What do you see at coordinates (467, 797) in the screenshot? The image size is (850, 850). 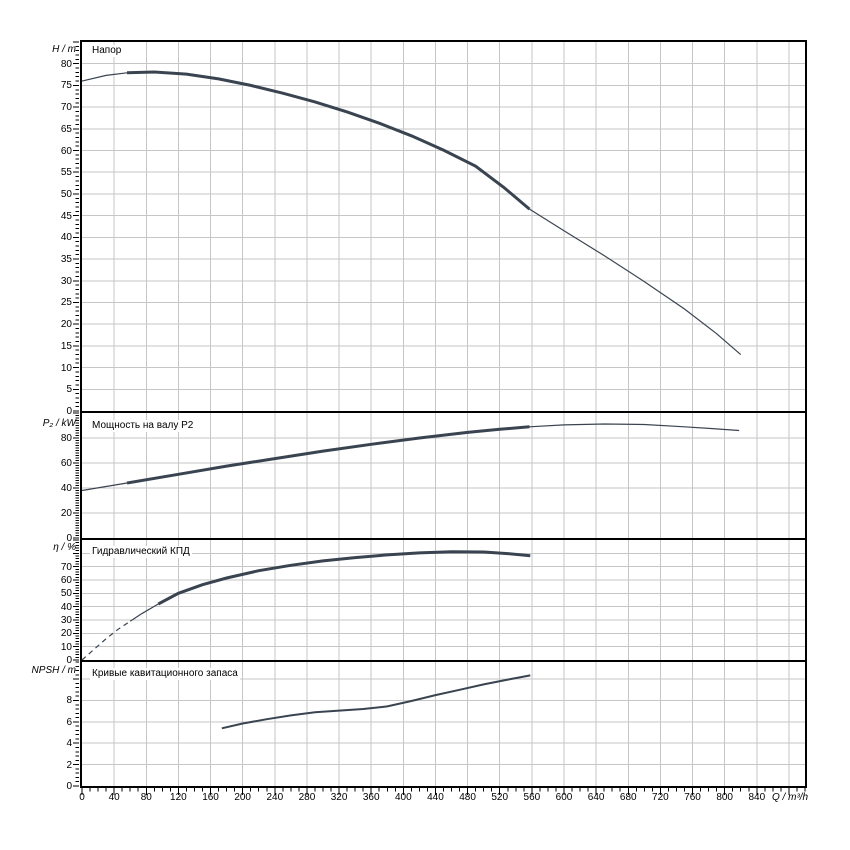 I see `x-tick-label: 480` at bounding box center [467, 797].